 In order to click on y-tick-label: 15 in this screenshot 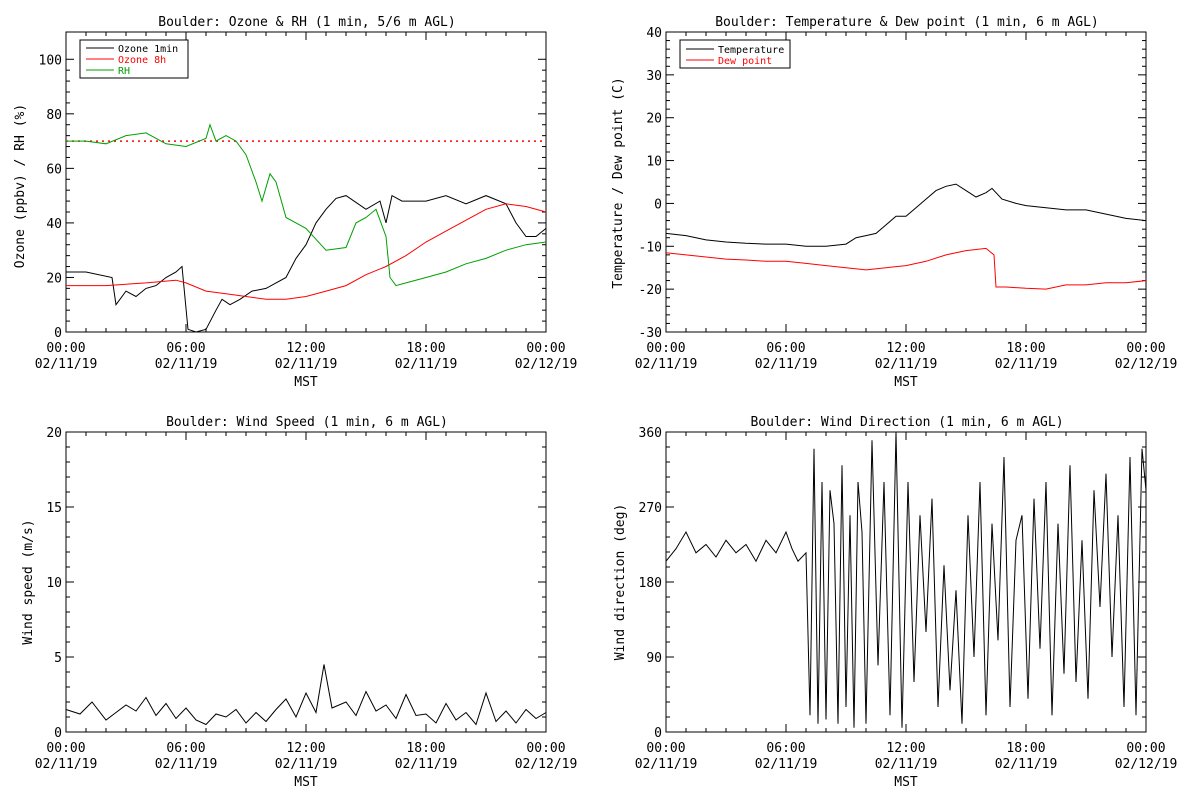, I will do `click(54, 508)`.